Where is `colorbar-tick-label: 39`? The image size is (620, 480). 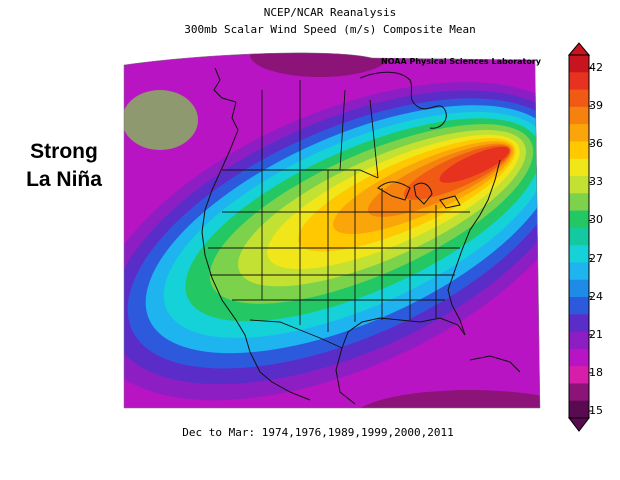 colorbar-tick-label: 39 is located at coordinates (596, 106).